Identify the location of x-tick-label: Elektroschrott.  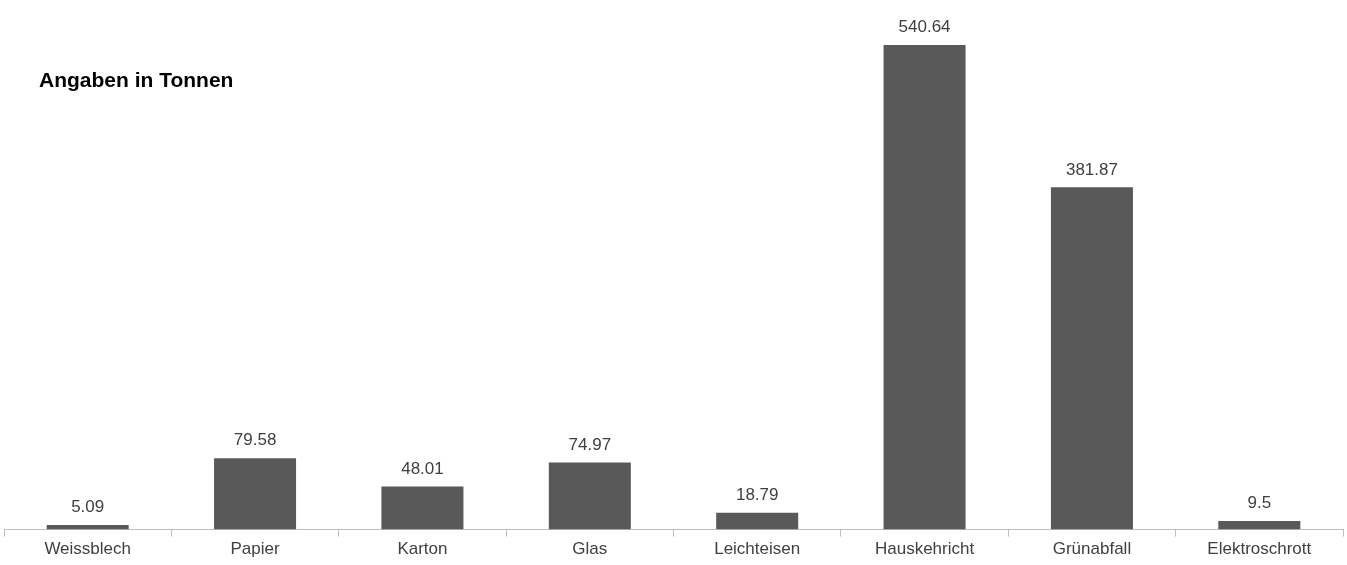
(1259, 549).